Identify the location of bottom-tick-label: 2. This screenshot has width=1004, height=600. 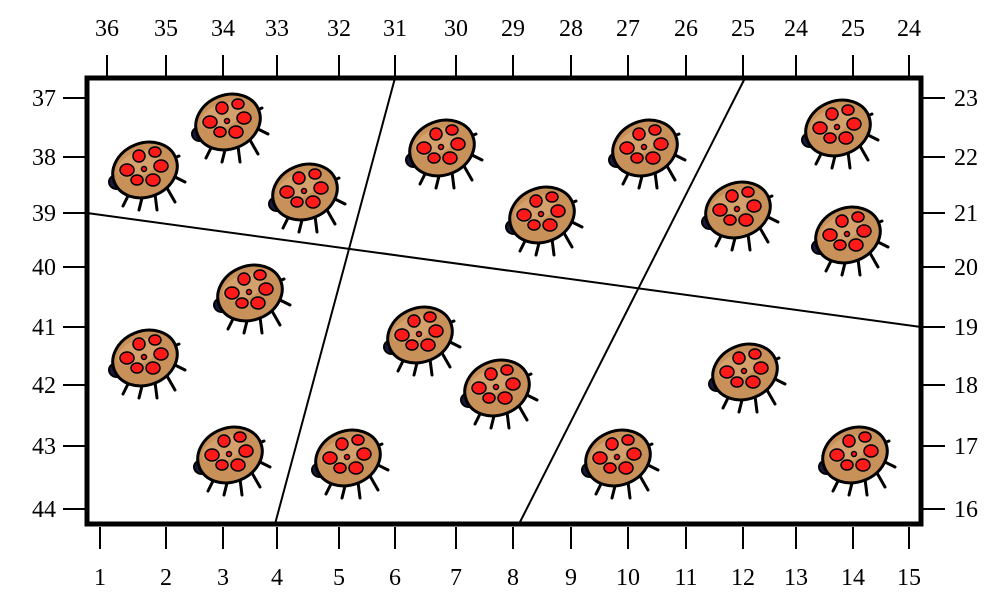
(166, 578).